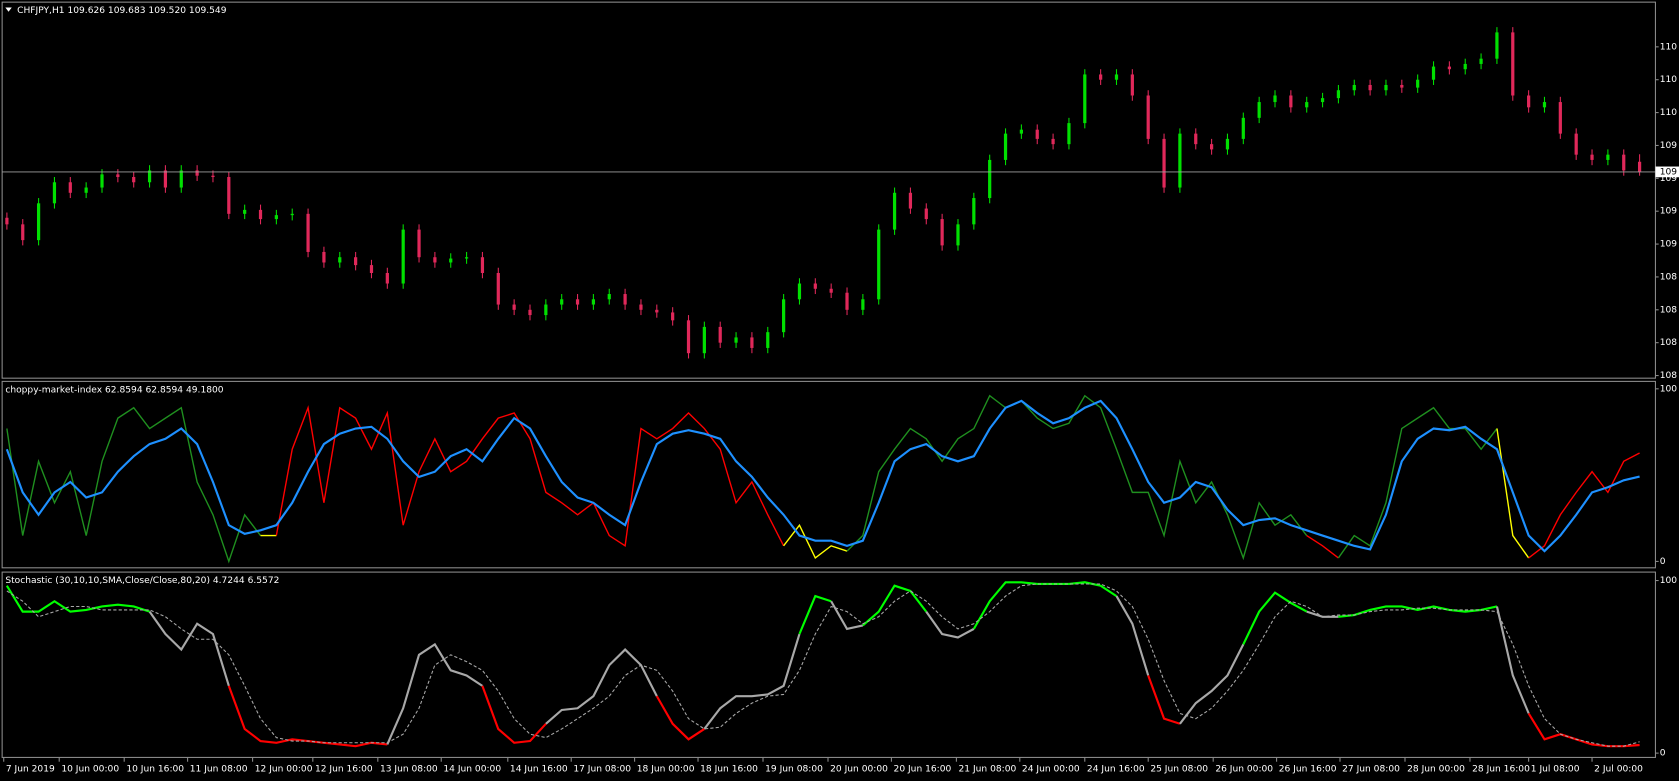  I want to click on menu-arrow, so click(8, 9).